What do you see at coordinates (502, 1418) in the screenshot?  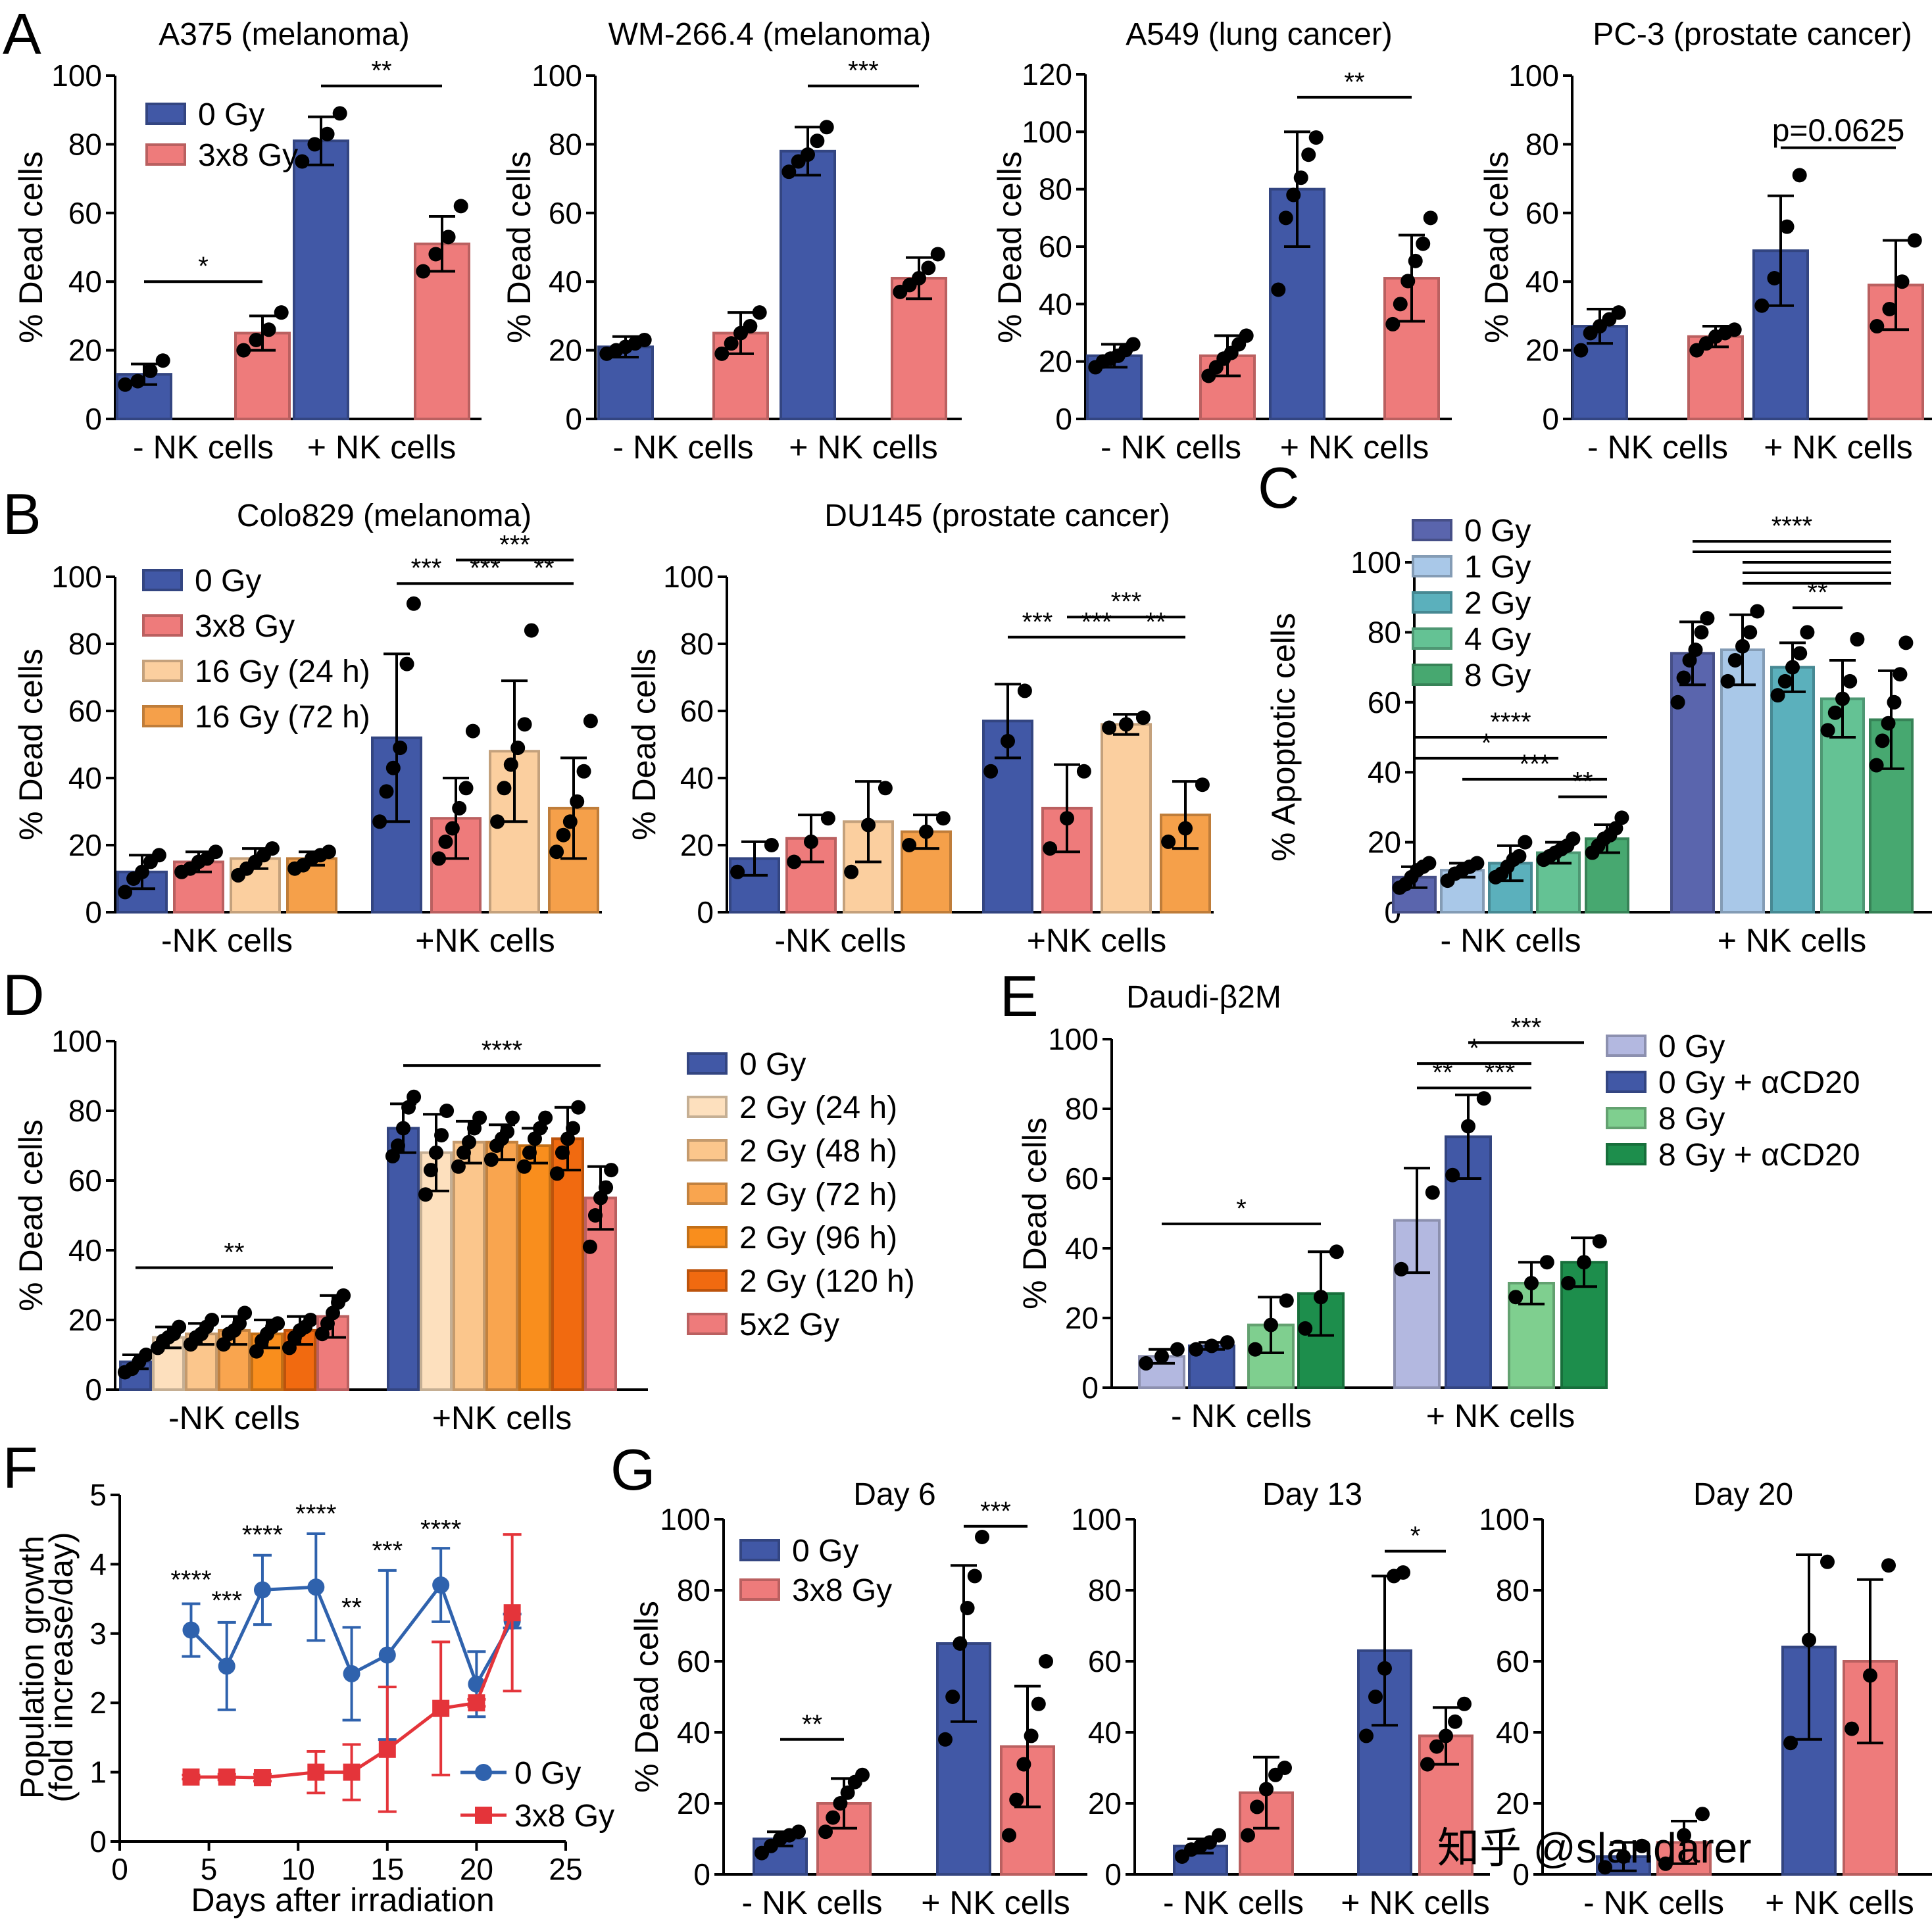 I see `x-category-label: +NK cells` at bounding box center [502, 1418].